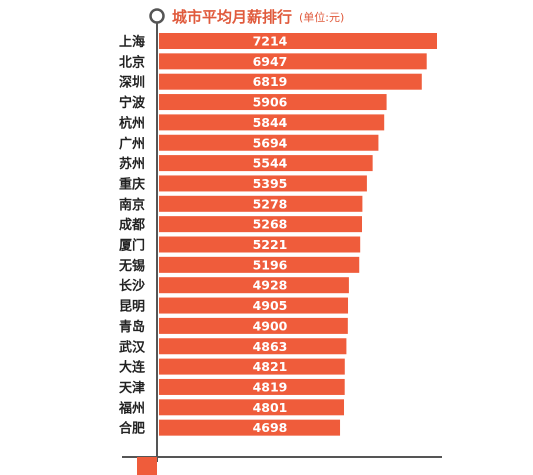 The height and width of the screenshot is (475, 533). I want to click on category-label-16: 大连, so click(132, 368).